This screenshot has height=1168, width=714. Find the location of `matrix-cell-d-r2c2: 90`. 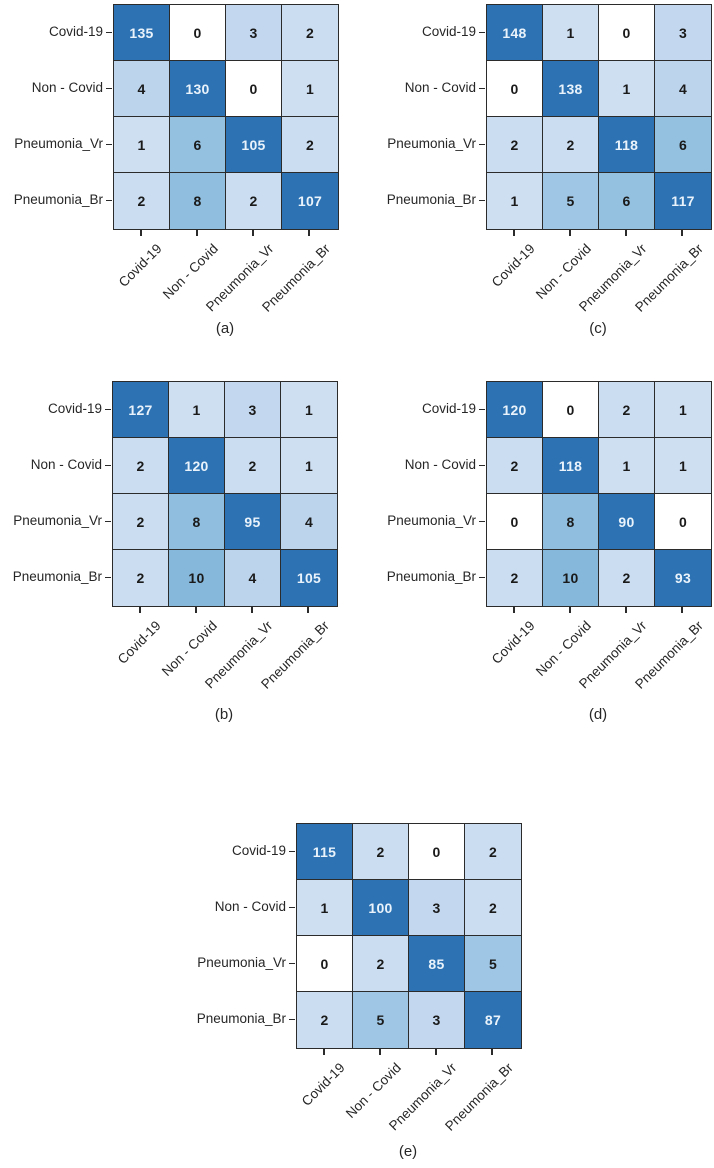

matrix-cell-d-r2c2: 90 is located at coordinates (627, 522).